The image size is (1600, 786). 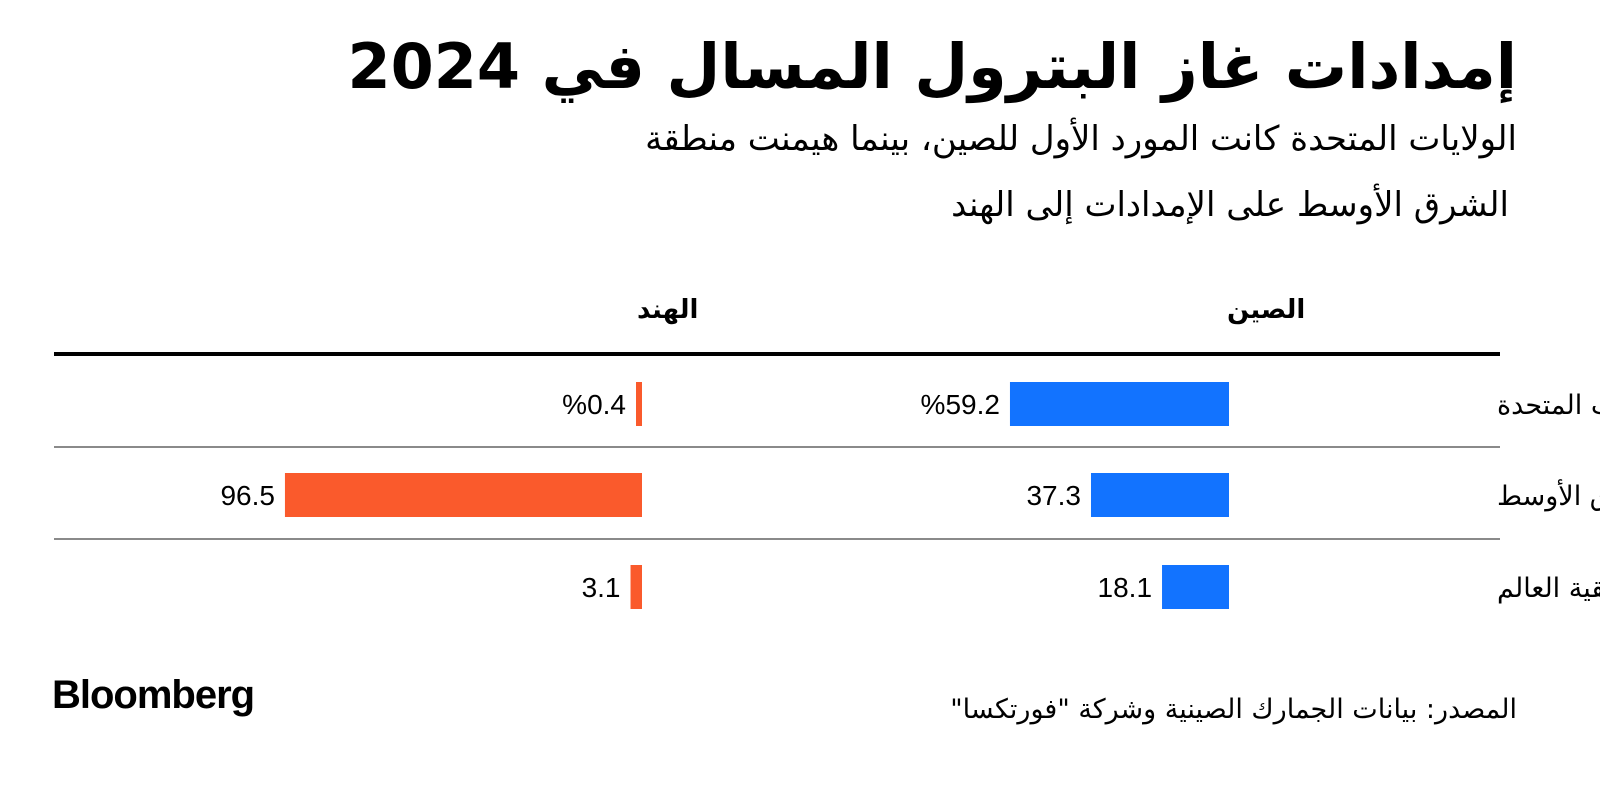 What do you see at coordinates (1125, 587) in the screenshot?
I see `value-label: 18.1` at bounding box center [1125, 587].